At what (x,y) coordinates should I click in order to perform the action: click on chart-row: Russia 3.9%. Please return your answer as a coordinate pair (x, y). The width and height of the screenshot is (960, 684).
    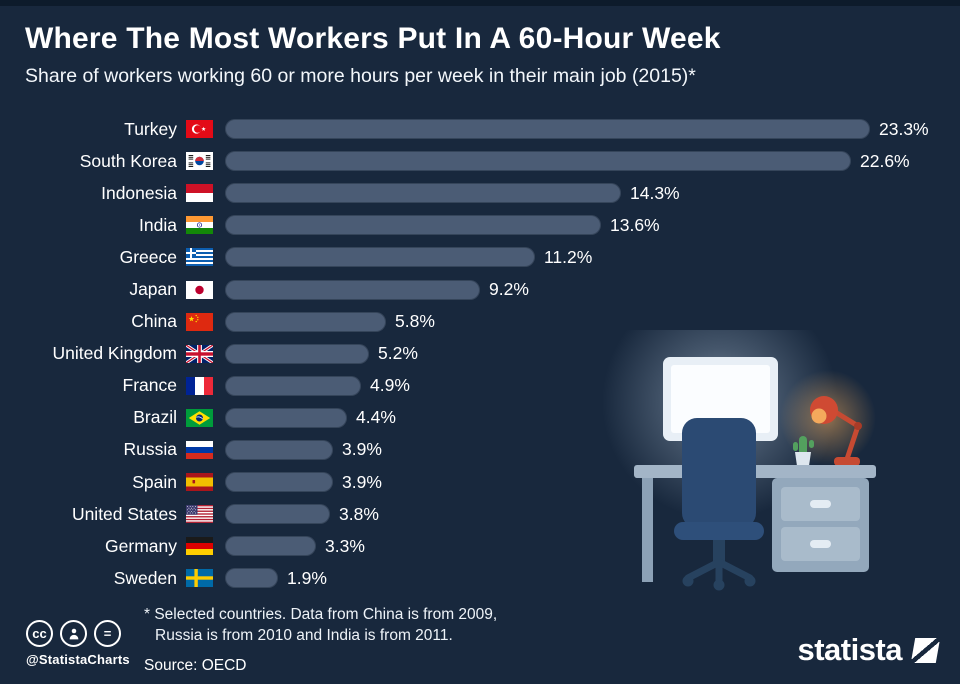
    Looking at the image, I should click on (477, 450).